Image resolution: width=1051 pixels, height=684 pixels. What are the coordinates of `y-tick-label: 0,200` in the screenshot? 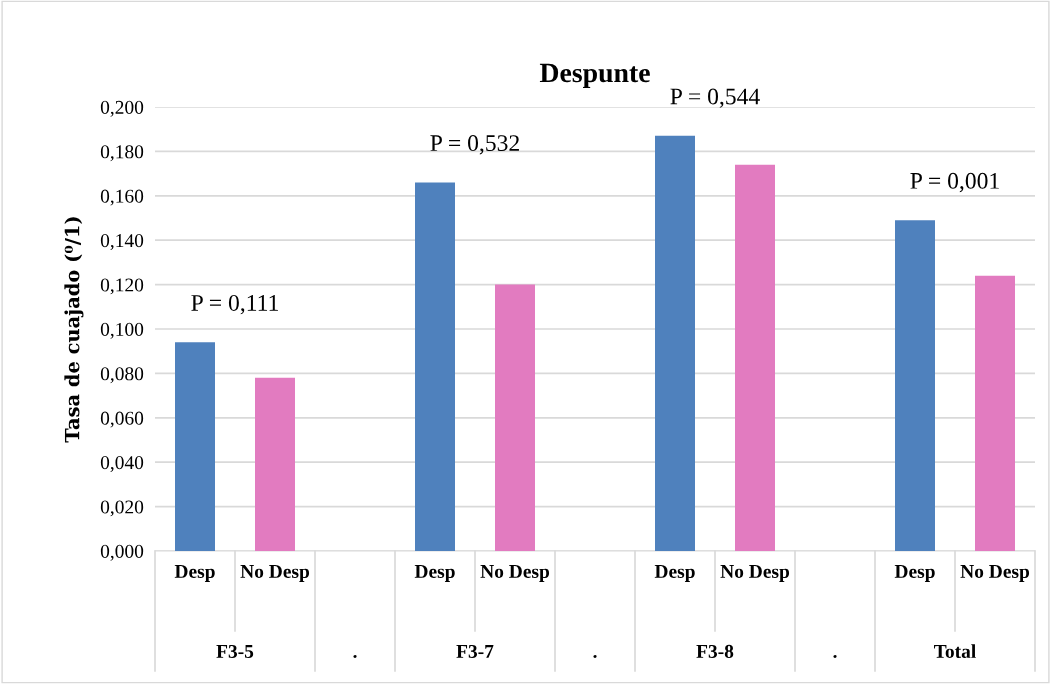 It's located at (122, 108).